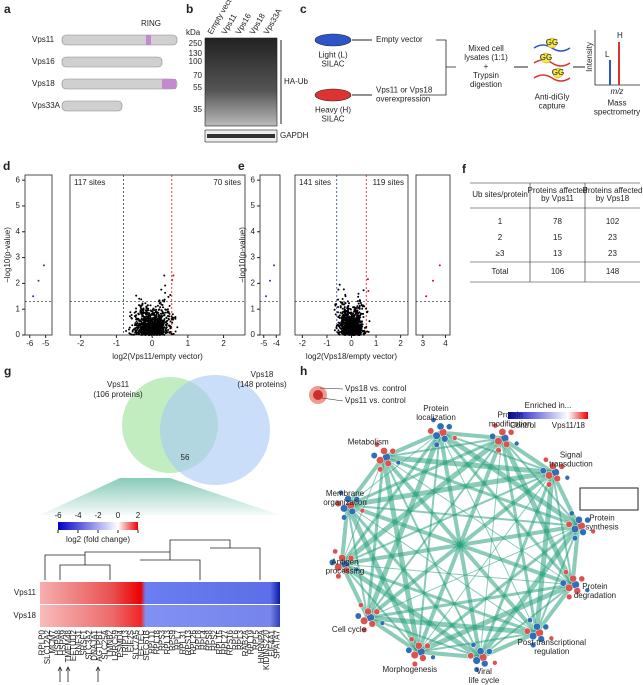  What do you see at coordinates (118, 389) in the screenshot?
I see `venn-a-label: Vps11 (106 proteins)` at bounding box center [118, 389].